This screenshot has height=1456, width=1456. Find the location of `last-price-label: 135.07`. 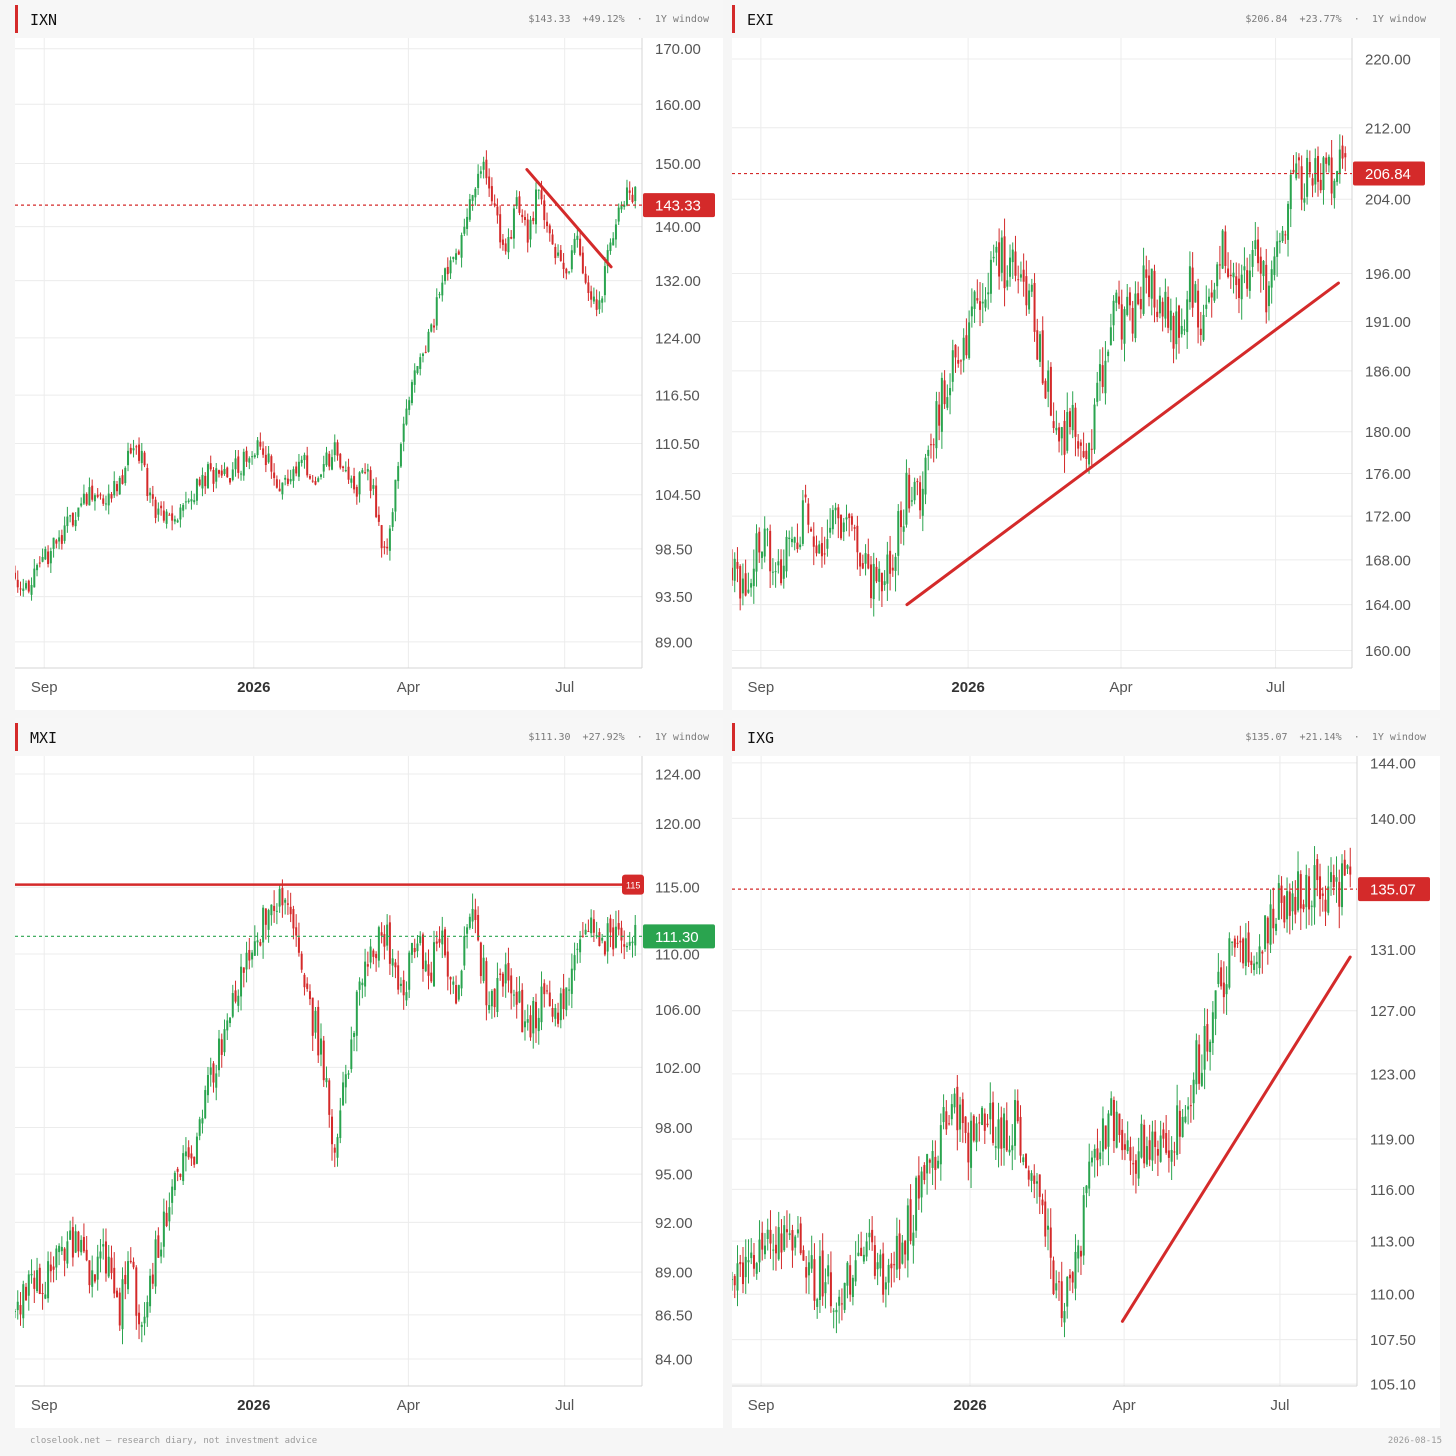

last-price-label: 135.07 is located at coordinates (1393, 890).